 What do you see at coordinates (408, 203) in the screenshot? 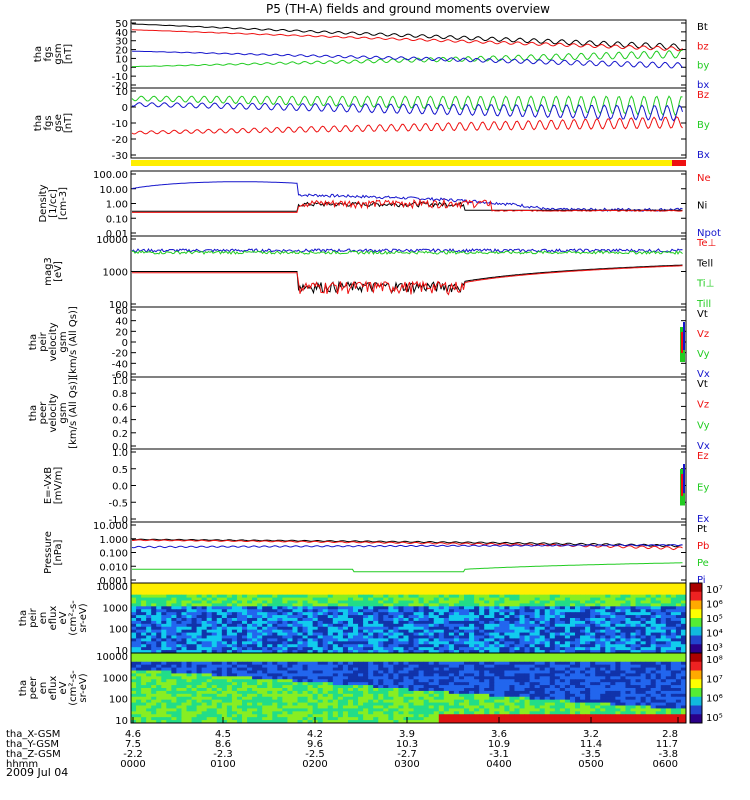
I see `panel-frame` at bounding box center [408, 203].